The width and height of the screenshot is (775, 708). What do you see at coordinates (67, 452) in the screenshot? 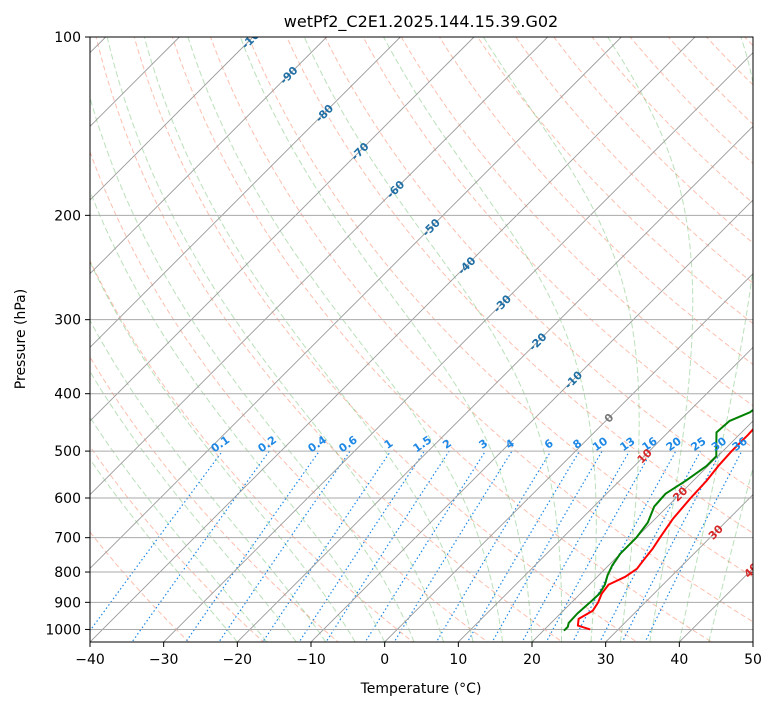
I see `y-tick-label: 500` at bounding box center [67, 452].